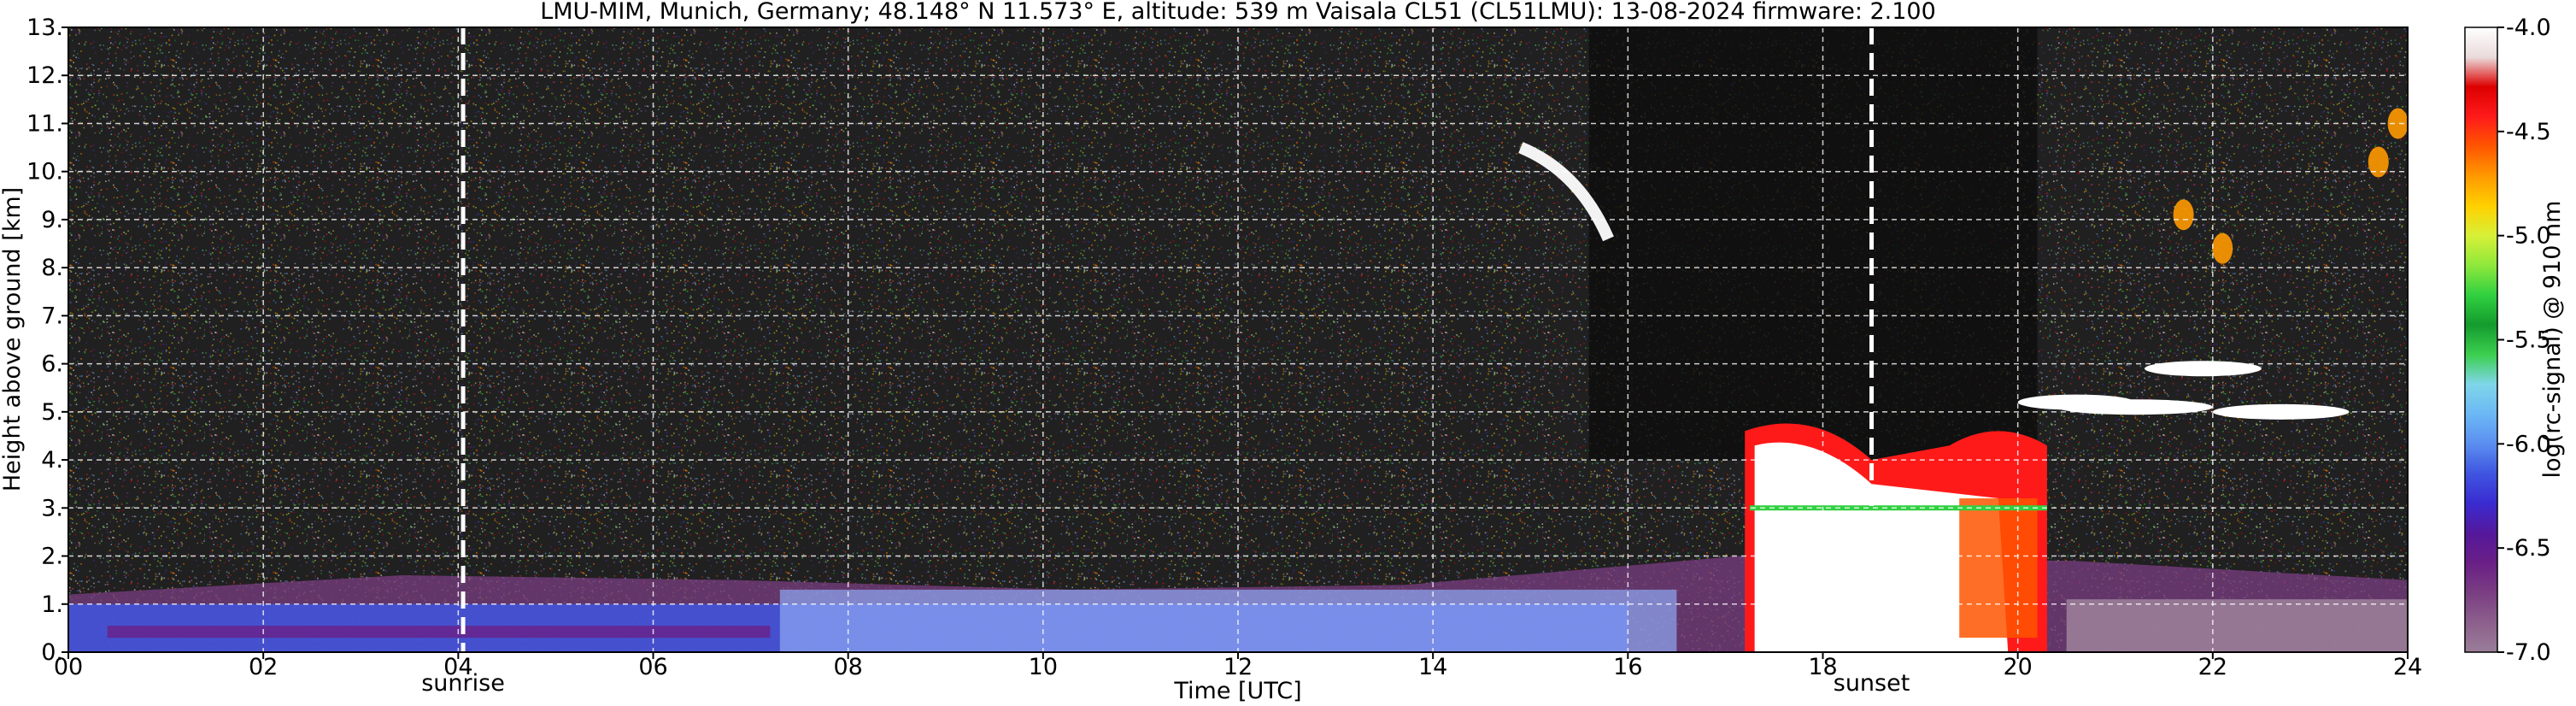 The image size is (2576, 706). I want to click on y-tick-label: 11., so click(44, 123).